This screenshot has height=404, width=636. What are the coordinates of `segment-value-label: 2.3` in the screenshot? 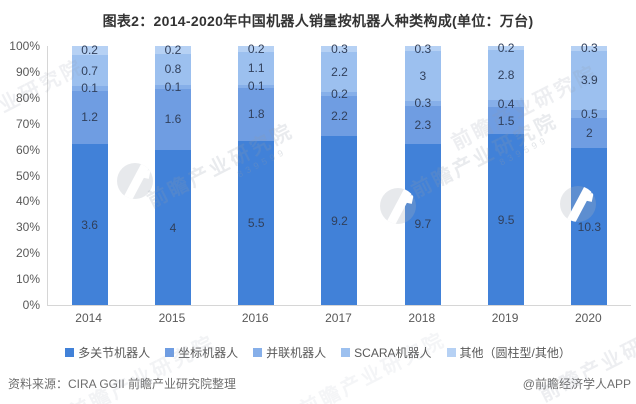 It's located at (423, 124).